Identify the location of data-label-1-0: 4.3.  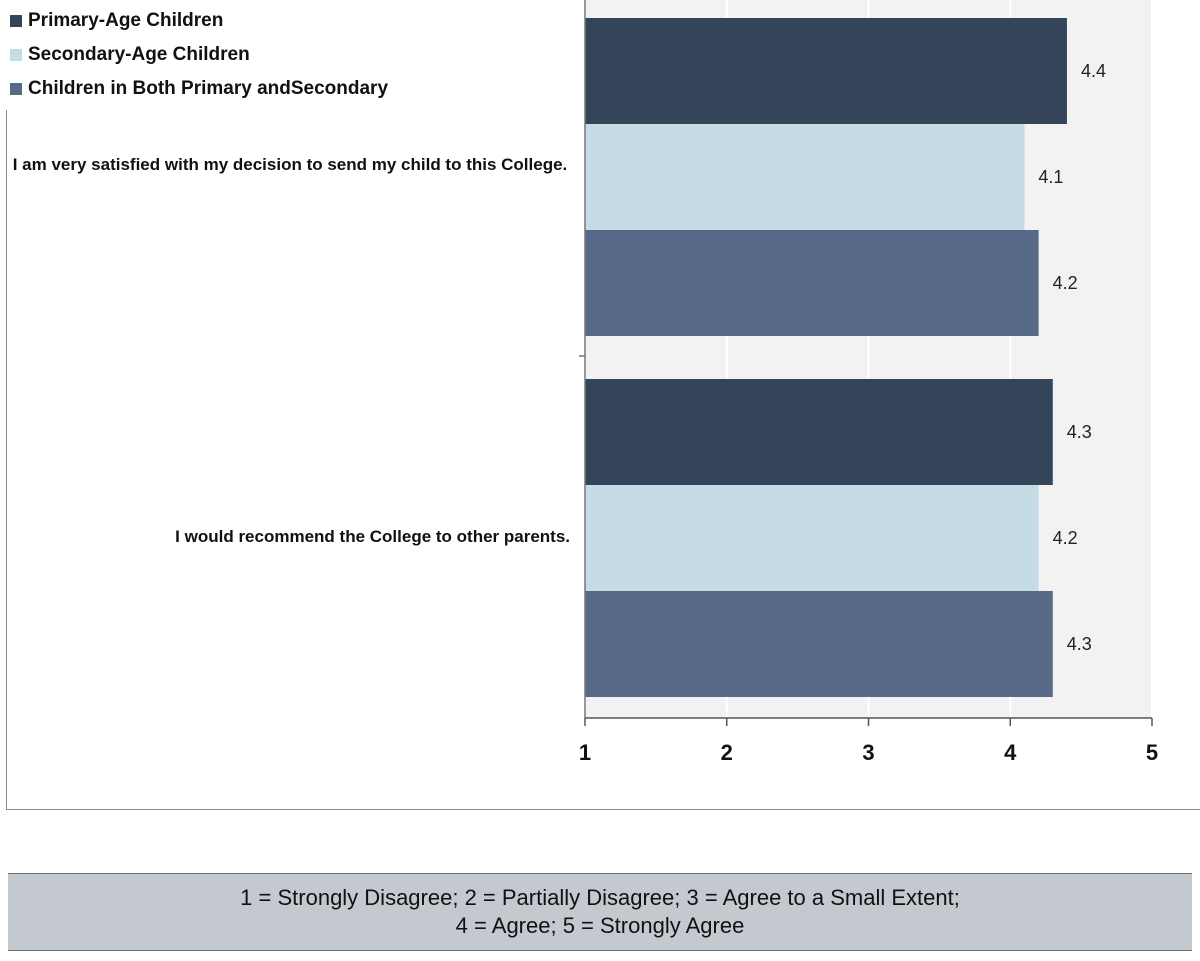
(1079, 432).